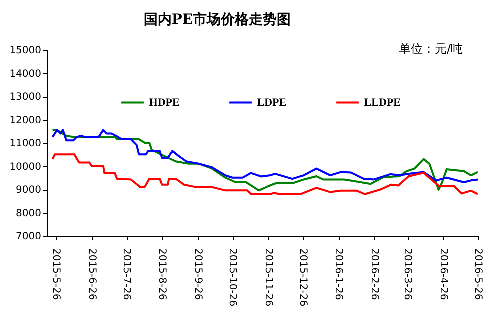 This screenshot has height=320, width=504. What do you see at coordinates (29, 237) in the screenshot?
I see `y-tick-label: 7000` at bounding box center [29, 237].